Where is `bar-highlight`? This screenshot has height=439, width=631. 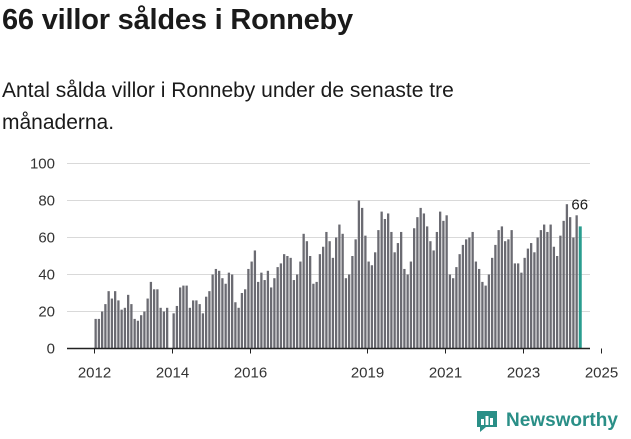
bar-highlight is located at coordinates (580, 287).